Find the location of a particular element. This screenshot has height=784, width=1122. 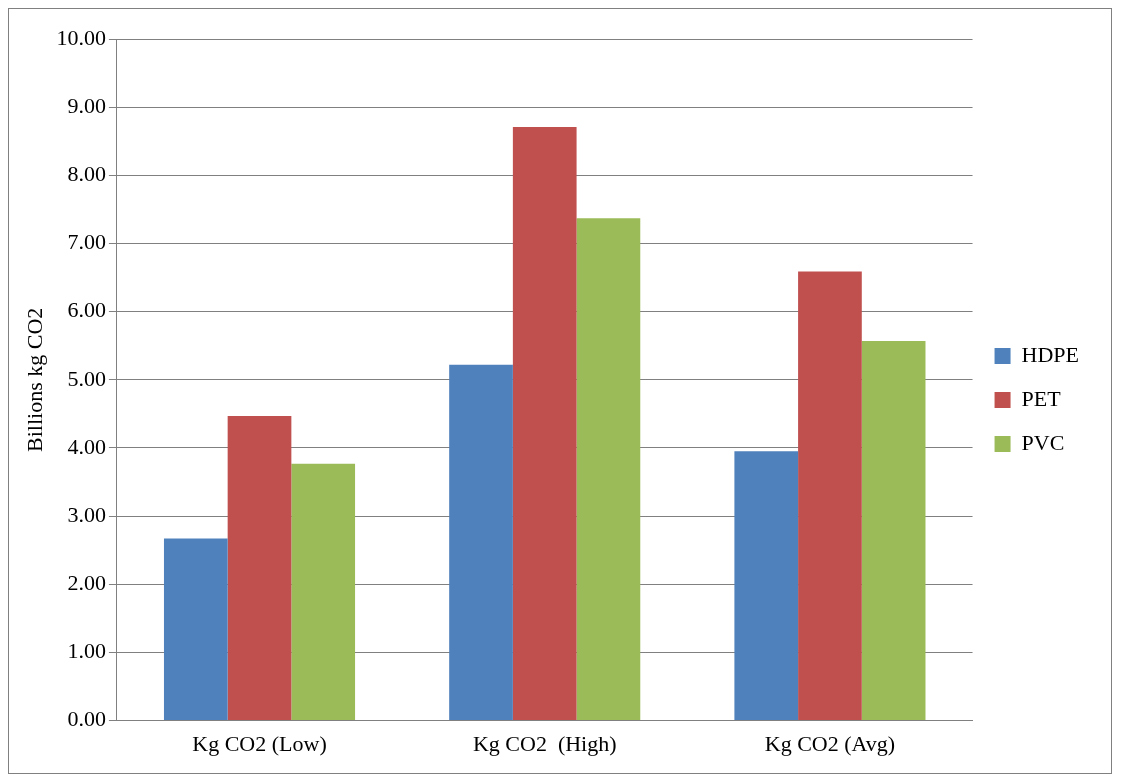

y-tick-label: 5.00 is located at coordinates (86, 378).